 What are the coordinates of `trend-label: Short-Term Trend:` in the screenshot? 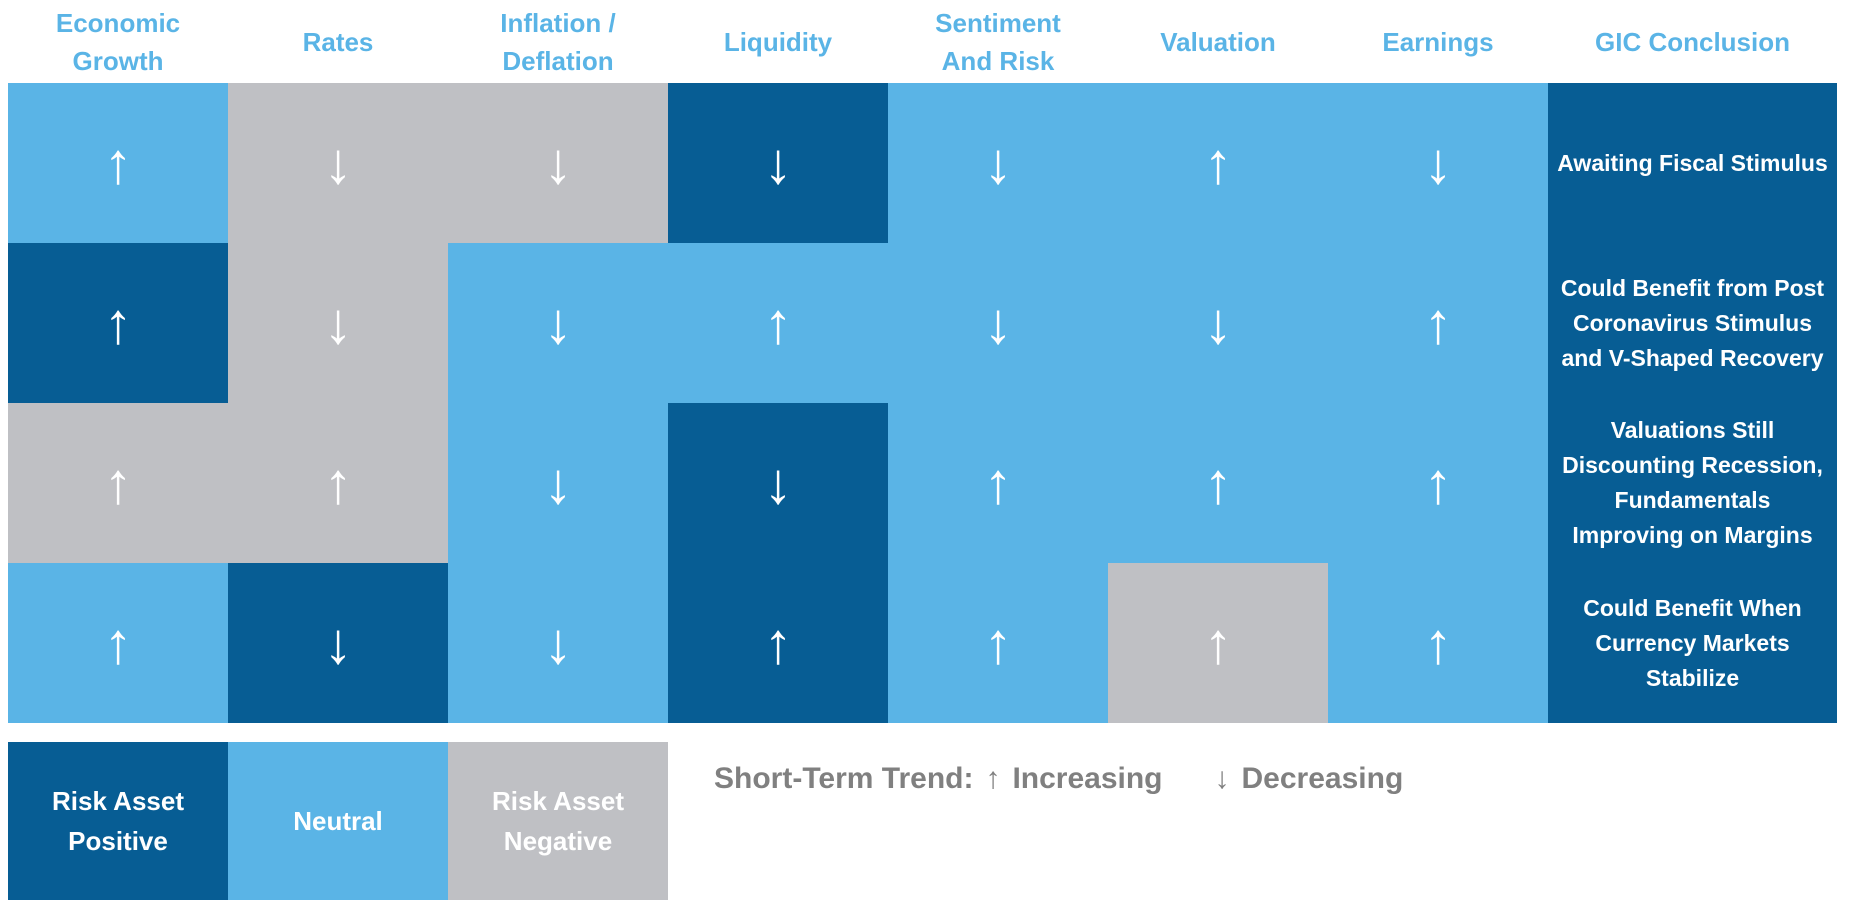 It's located at (844, 778).